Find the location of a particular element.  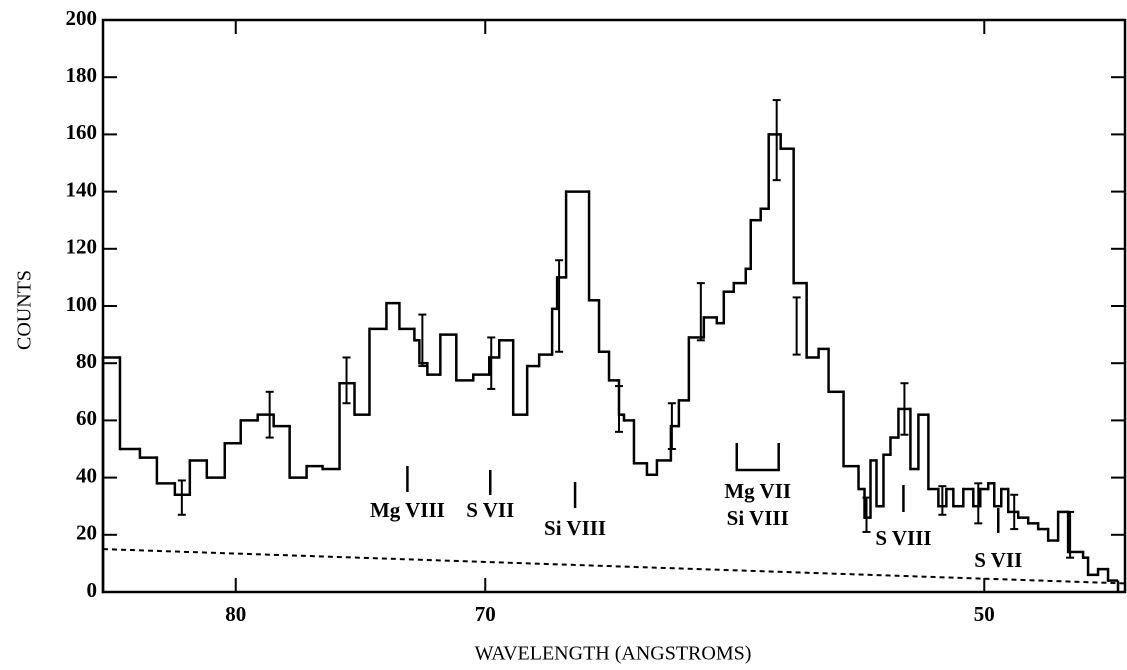

y-tick-label: 180 is located at coordinates (82, 75).